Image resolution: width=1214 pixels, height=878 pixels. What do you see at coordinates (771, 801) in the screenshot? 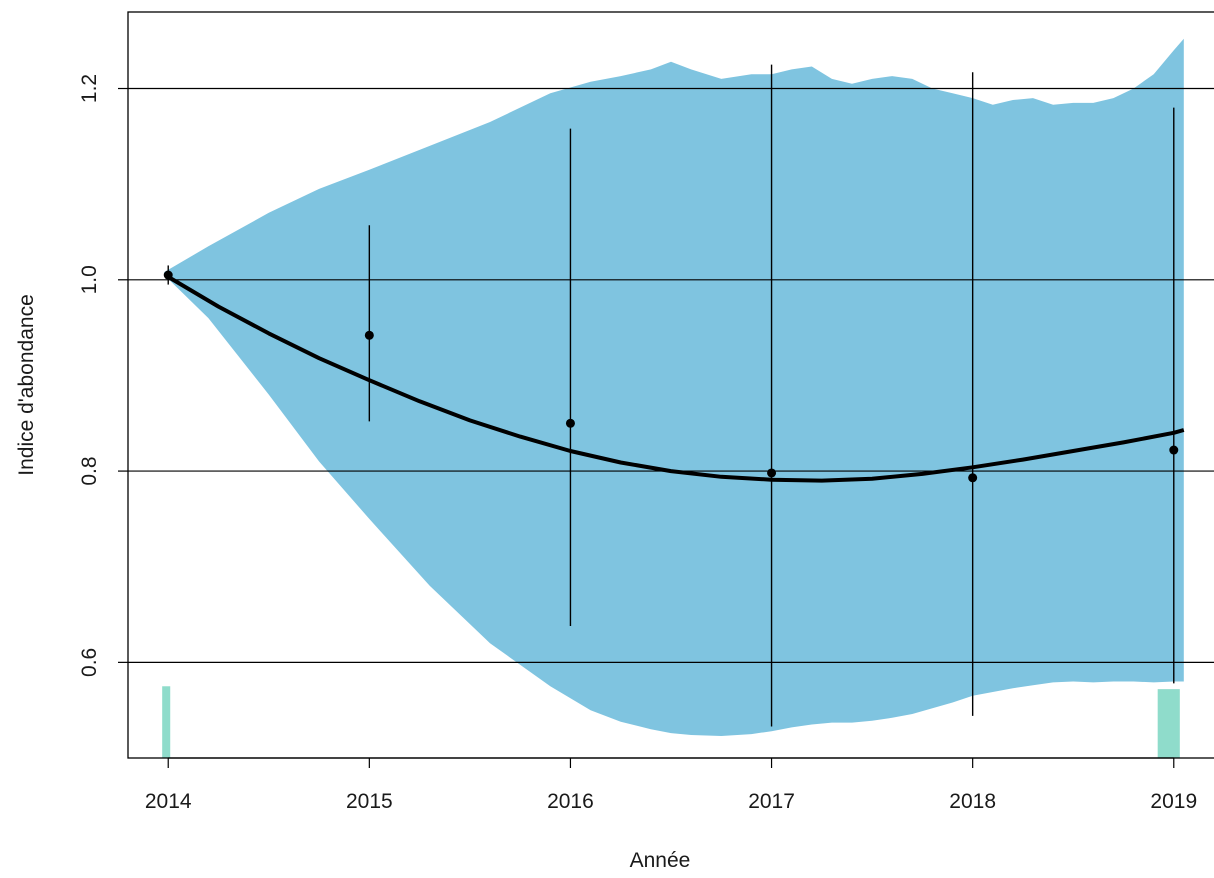
I see `x-tick-label-3: 2017` at bounding box center [771, 801].